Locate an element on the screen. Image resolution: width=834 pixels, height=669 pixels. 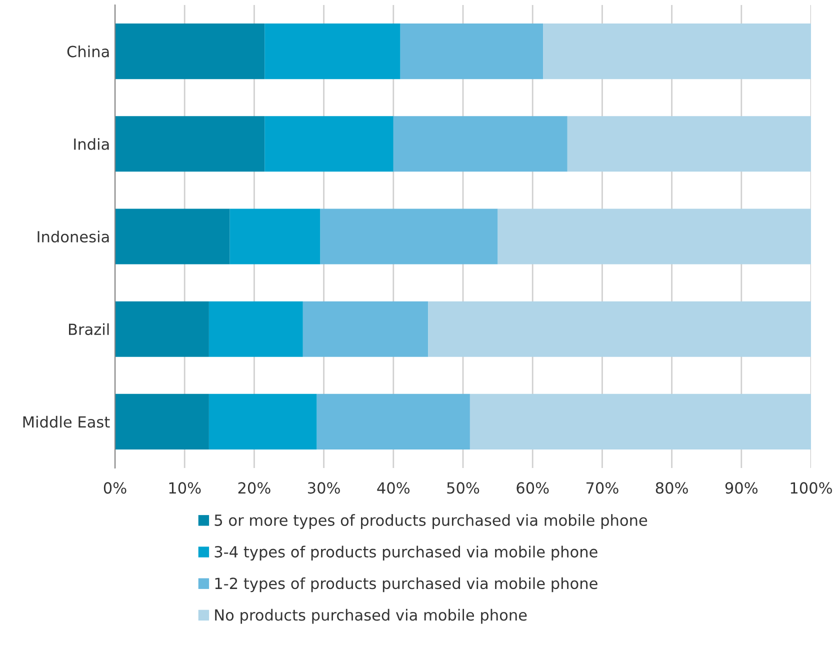
x-tick-label: 0% is located at coordinates (115, 488).